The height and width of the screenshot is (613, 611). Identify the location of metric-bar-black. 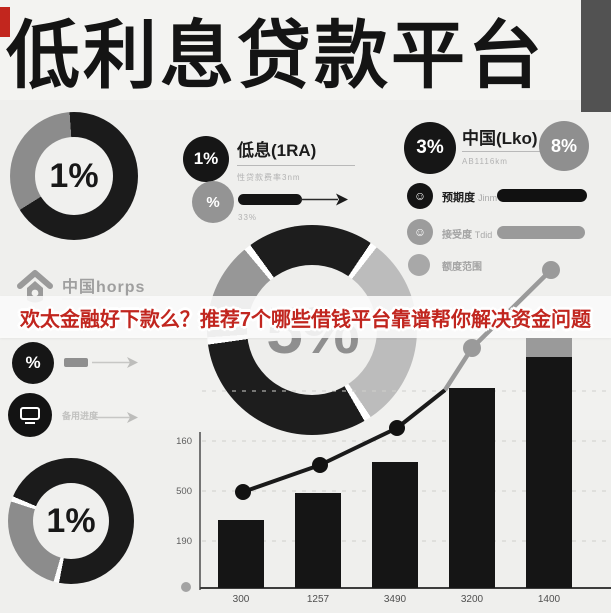
(542, 195).